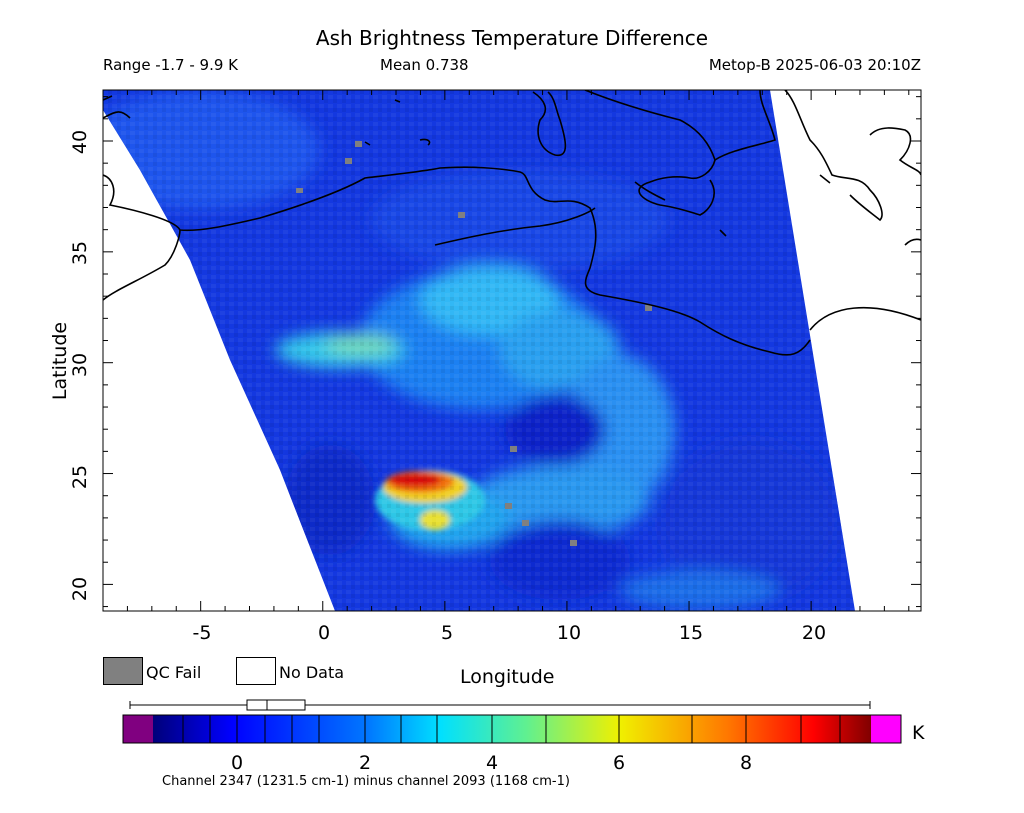 The image size is (1024, 813). What do you see at coordinates (170, 65) in the screenshot?
I see `range-text: Range -1.7 - 9.9 K` at bounding box center [170, 65].